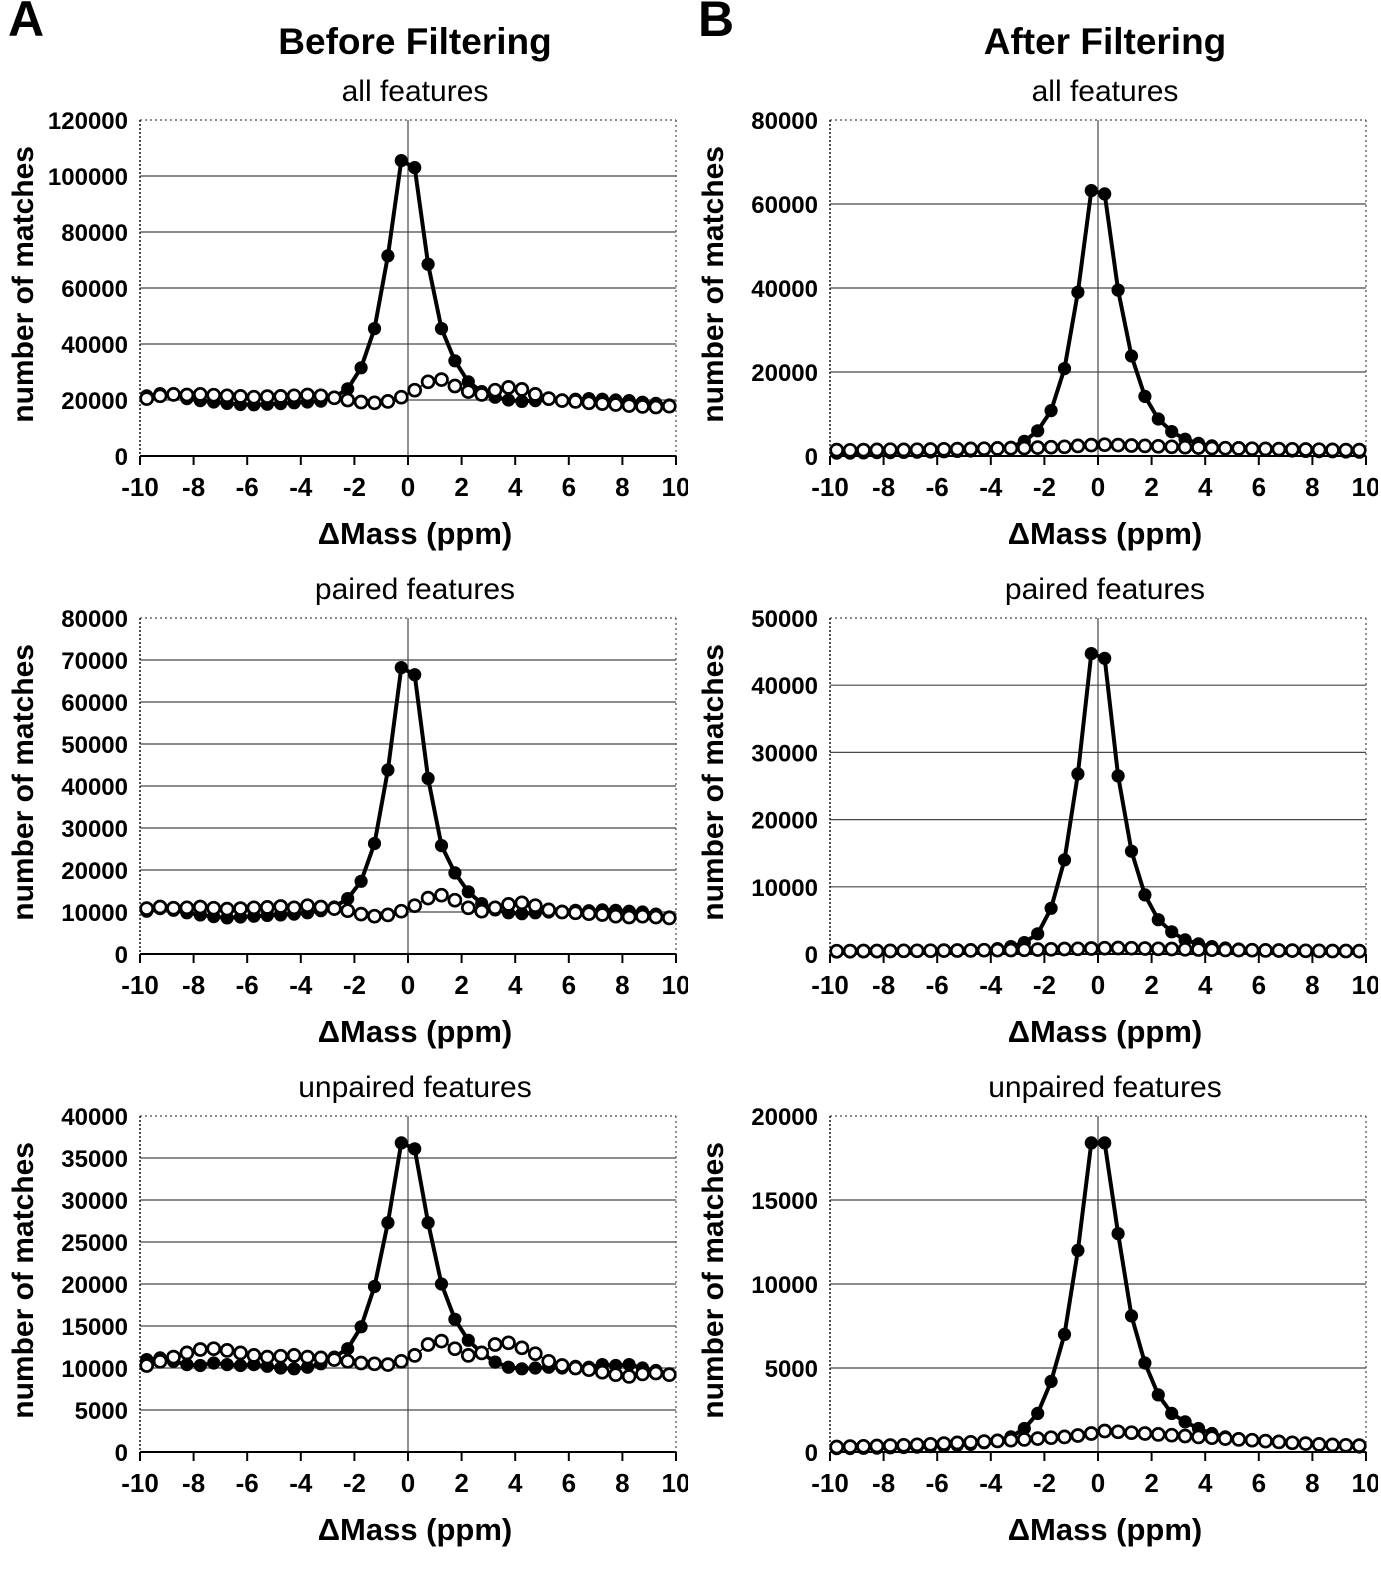 The width and height of the screenshot is (1381, 1584). What do you see at coordinates (88, 177) in the screenshot?
I see `y-tick-label: 100000` at bounding box center [88, 177].